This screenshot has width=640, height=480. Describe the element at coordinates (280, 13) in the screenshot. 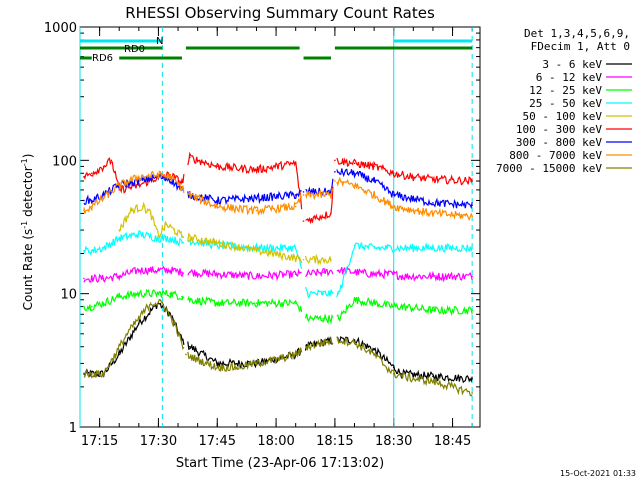

I see `chart-title: RHESSI Observing Summary Count Rates` at that location.